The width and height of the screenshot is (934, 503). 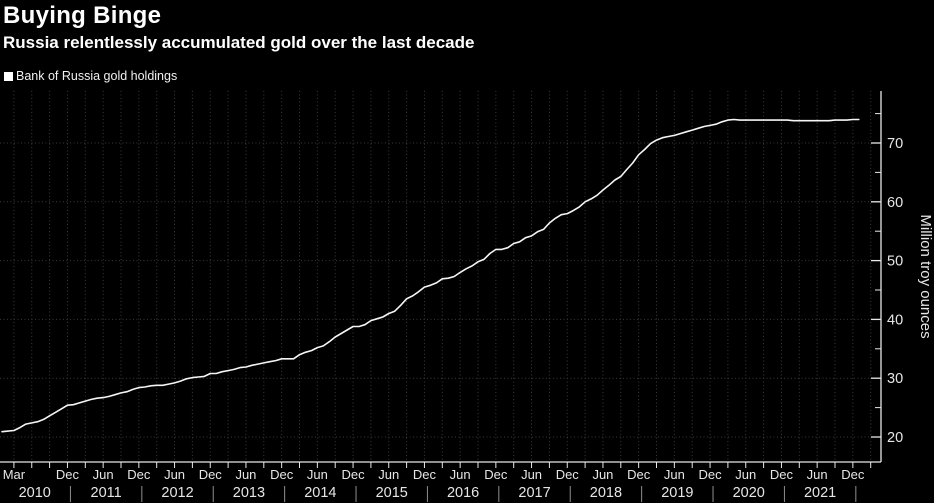 What do you see at coordinates (925, 276) in the screenshot?
I see `y-axis-title: Million troy ounces` at bounding box center [925, 276].